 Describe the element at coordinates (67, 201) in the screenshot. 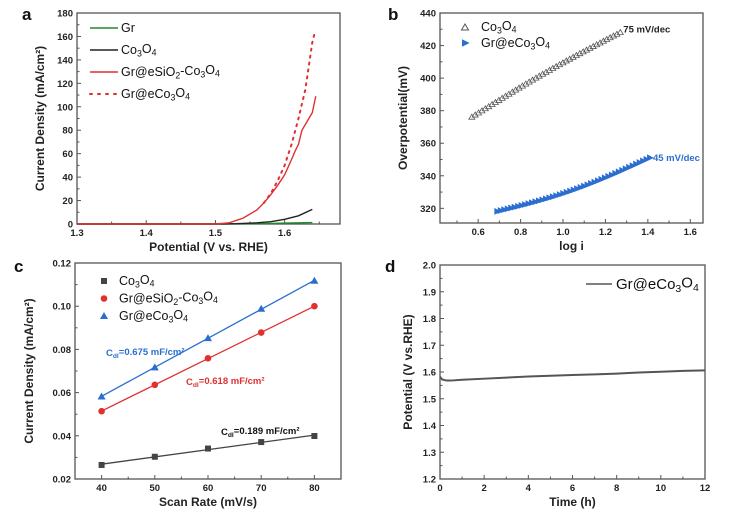

I see `y-tick-label: 20` at that location.